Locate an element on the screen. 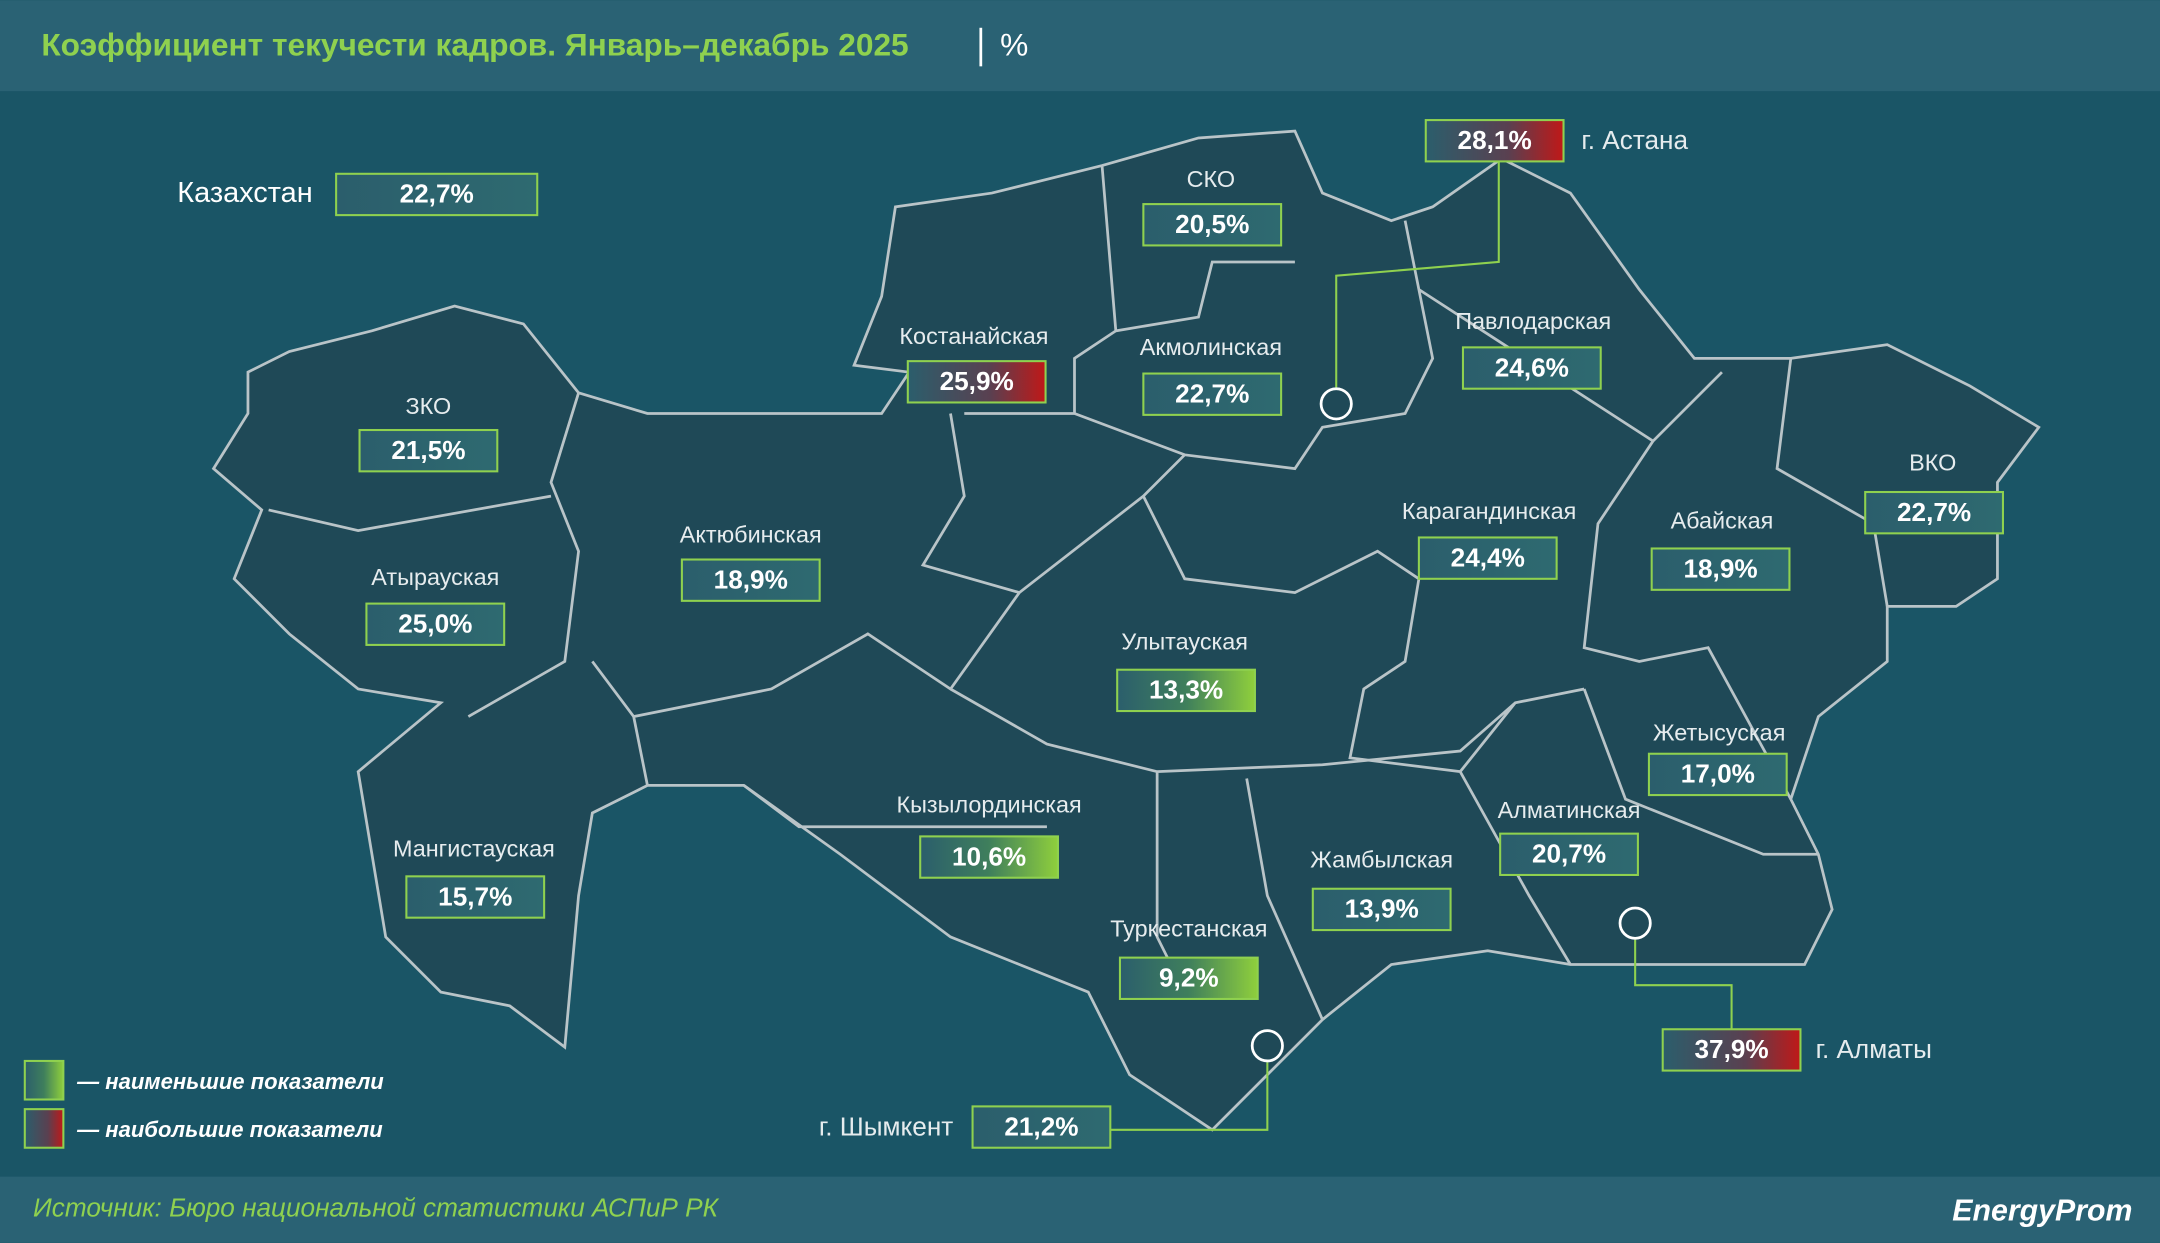 The width and height of the screenshot is (2160, 1243). value-label: 20,5% is located at coordinates (1212, 224).